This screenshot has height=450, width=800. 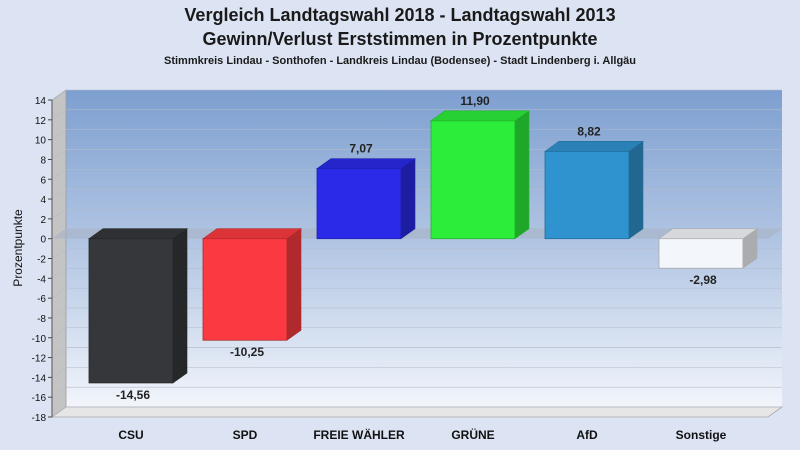 I want to click on y-tick-label: 10, so click(x=41, y=141).